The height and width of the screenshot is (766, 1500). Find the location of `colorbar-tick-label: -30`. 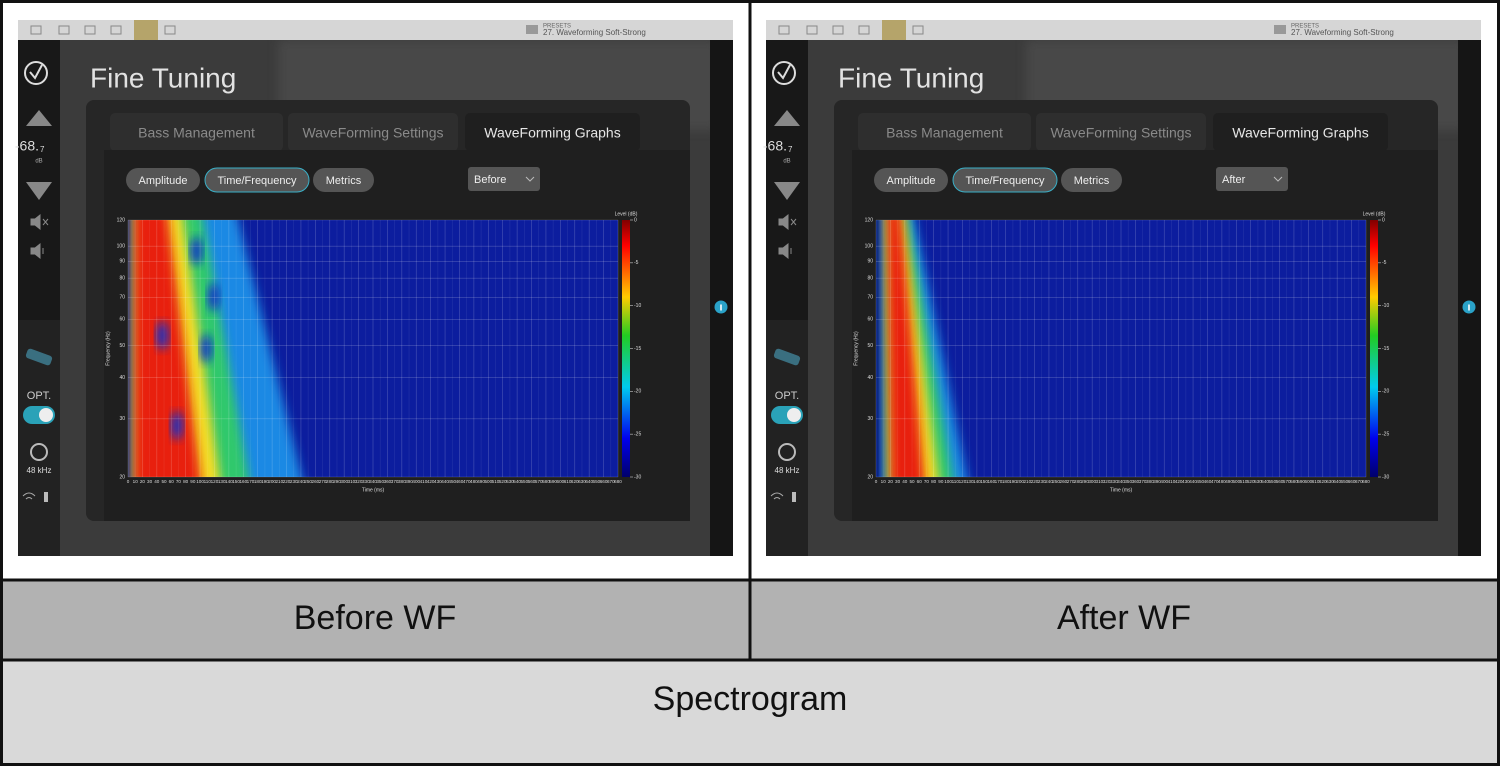

colorbar-tick-label: -30 is located at coordinates (637, 477).